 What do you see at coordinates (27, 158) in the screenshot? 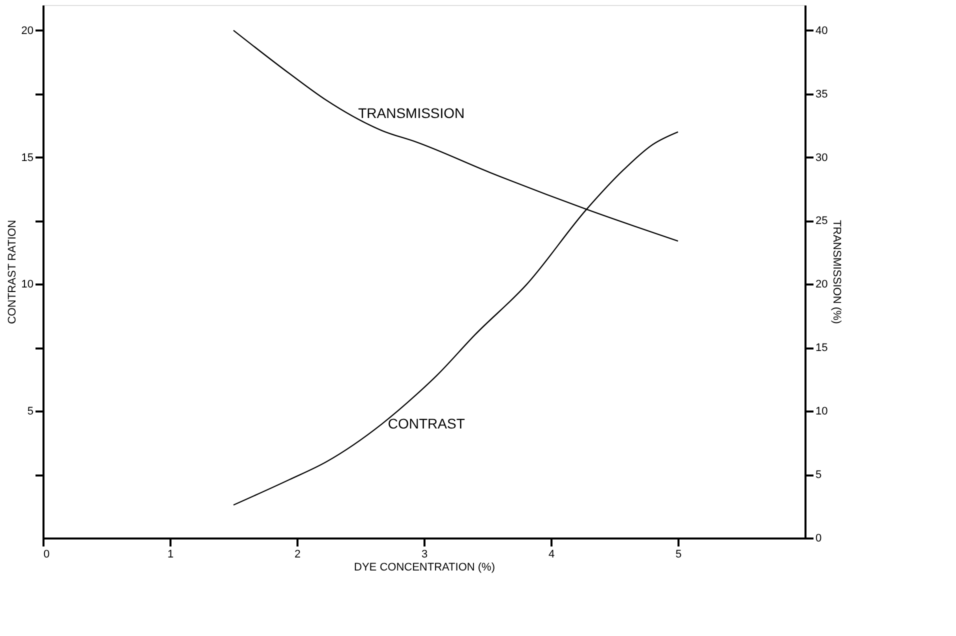
I see `y-tick-label: 15` at bounding box center [27, 158].